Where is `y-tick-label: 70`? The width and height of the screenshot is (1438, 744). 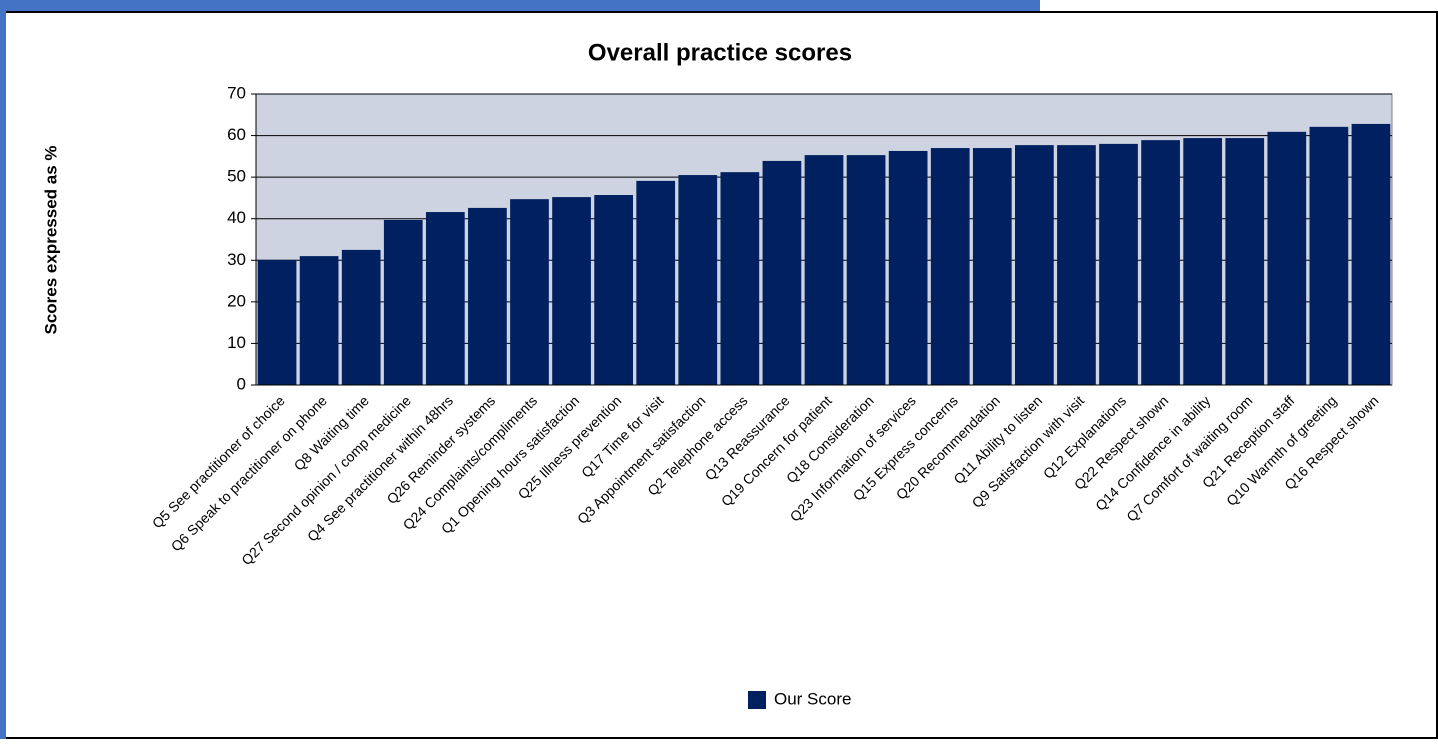
y-tick-label: 70 is located at coordinates (236, 92).